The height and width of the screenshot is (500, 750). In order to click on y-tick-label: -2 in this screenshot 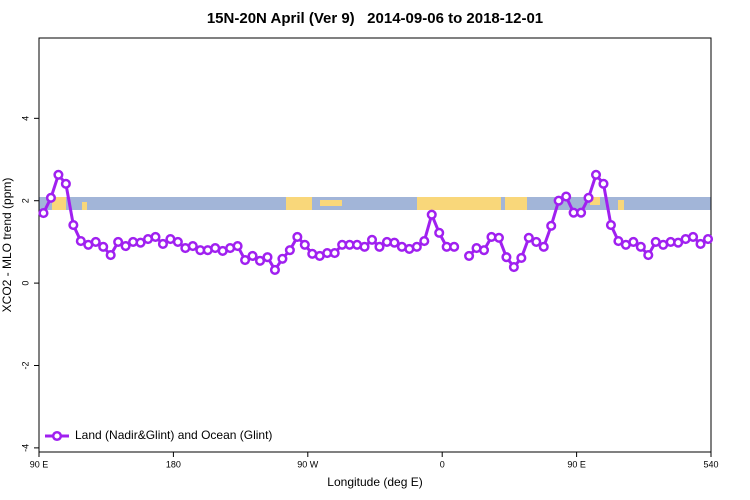, I will do `click(25, 365)`.